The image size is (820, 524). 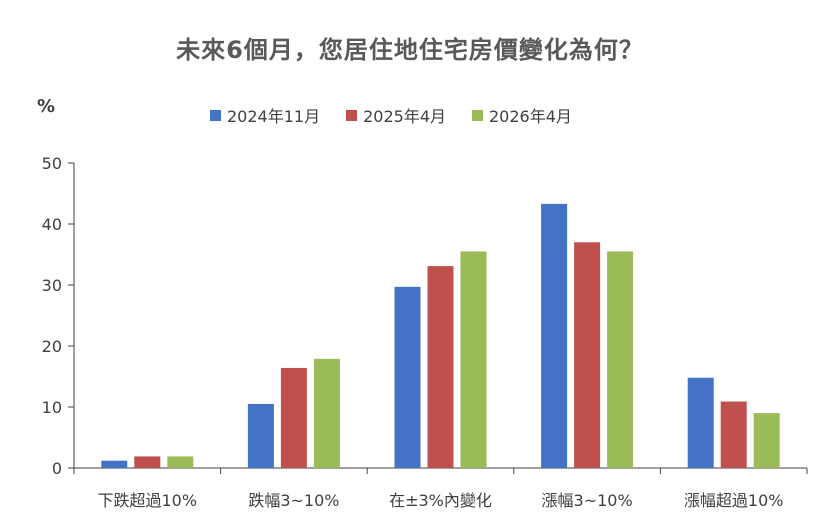 What do you see at coordinates (52, 407) in the screenshot?
I see `y-tick-label: 10` at bounding box center [52, 407].